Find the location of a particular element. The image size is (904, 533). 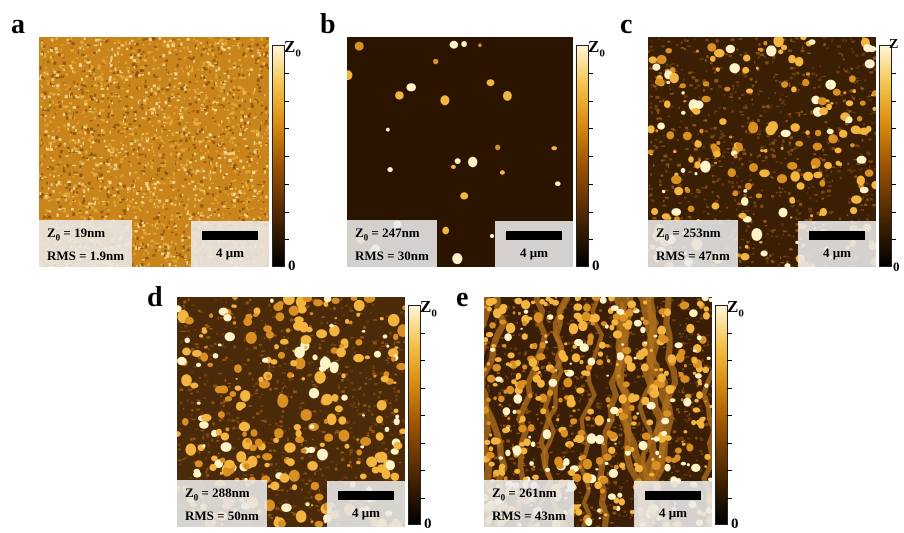

panel-letter-e: e is located at coordinates (462, 298).